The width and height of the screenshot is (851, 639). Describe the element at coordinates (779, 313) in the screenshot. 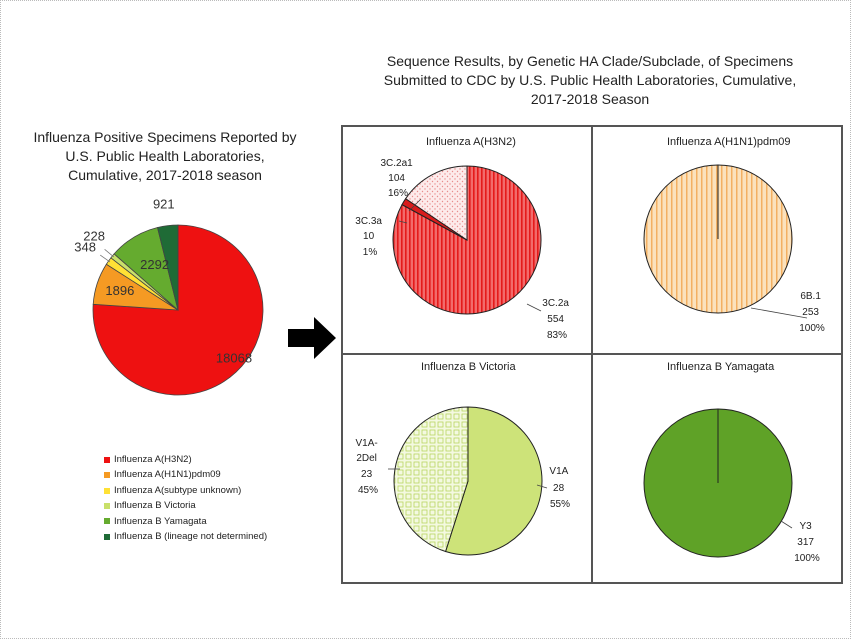

I see `h1n1-leader-6b1` at that location.